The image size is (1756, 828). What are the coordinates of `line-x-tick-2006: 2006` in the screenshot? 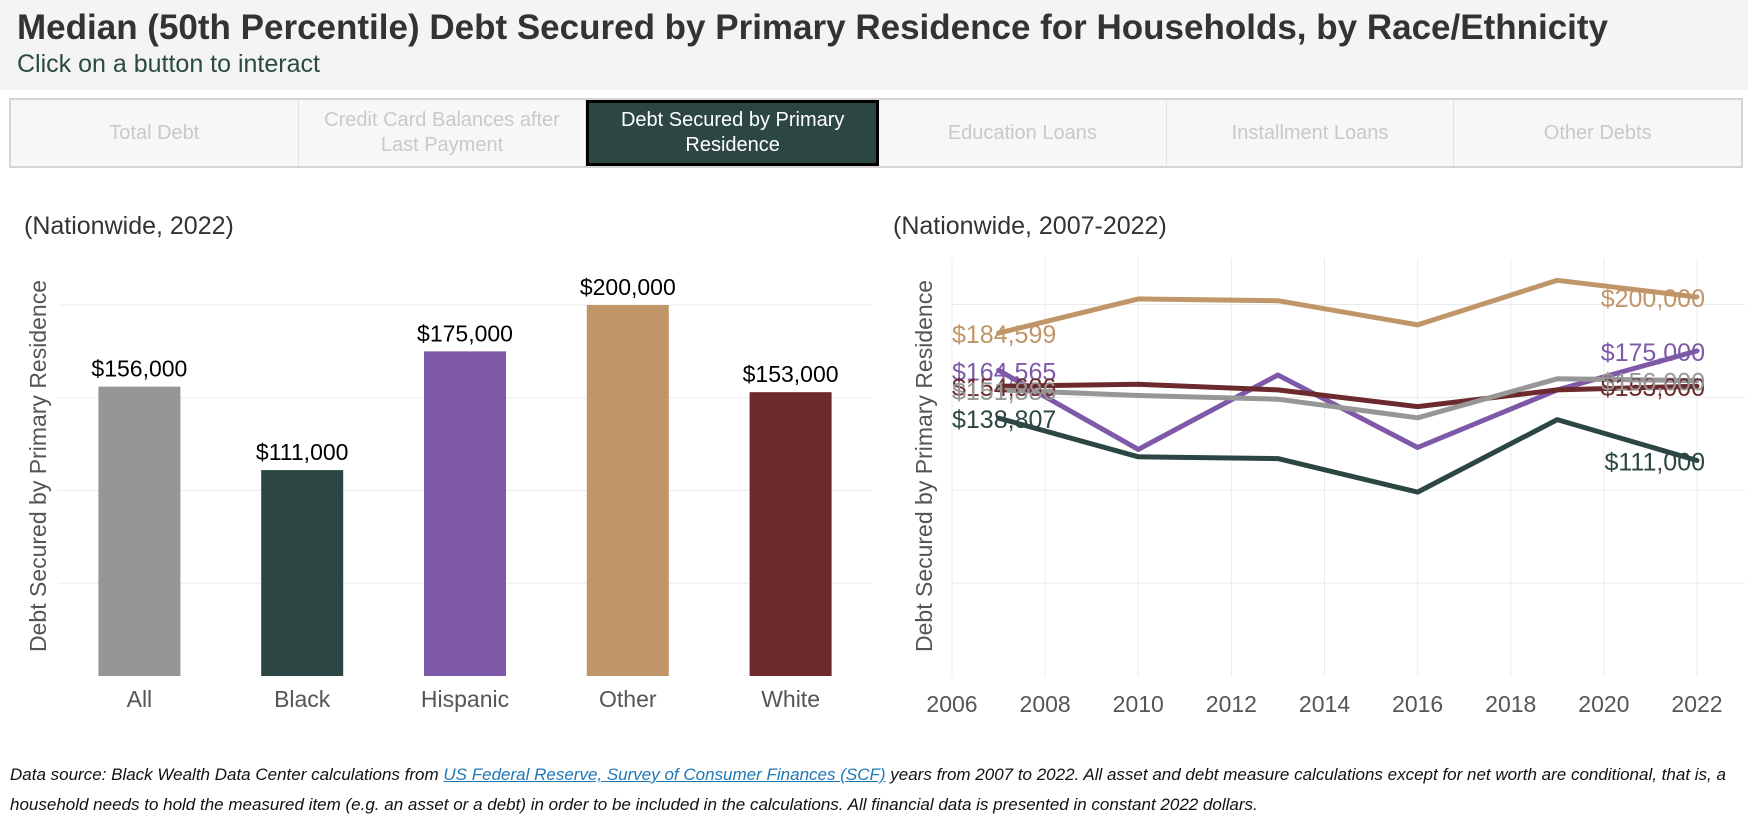 It's located at (951, 704).